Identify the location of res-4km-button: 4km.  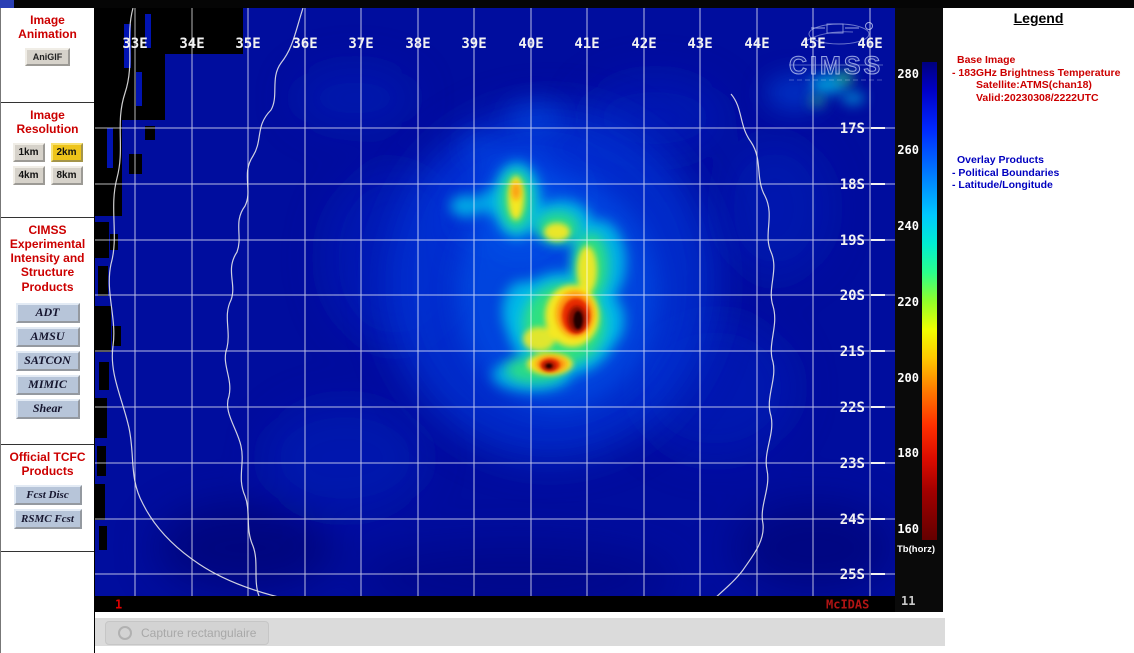
(28, 176).